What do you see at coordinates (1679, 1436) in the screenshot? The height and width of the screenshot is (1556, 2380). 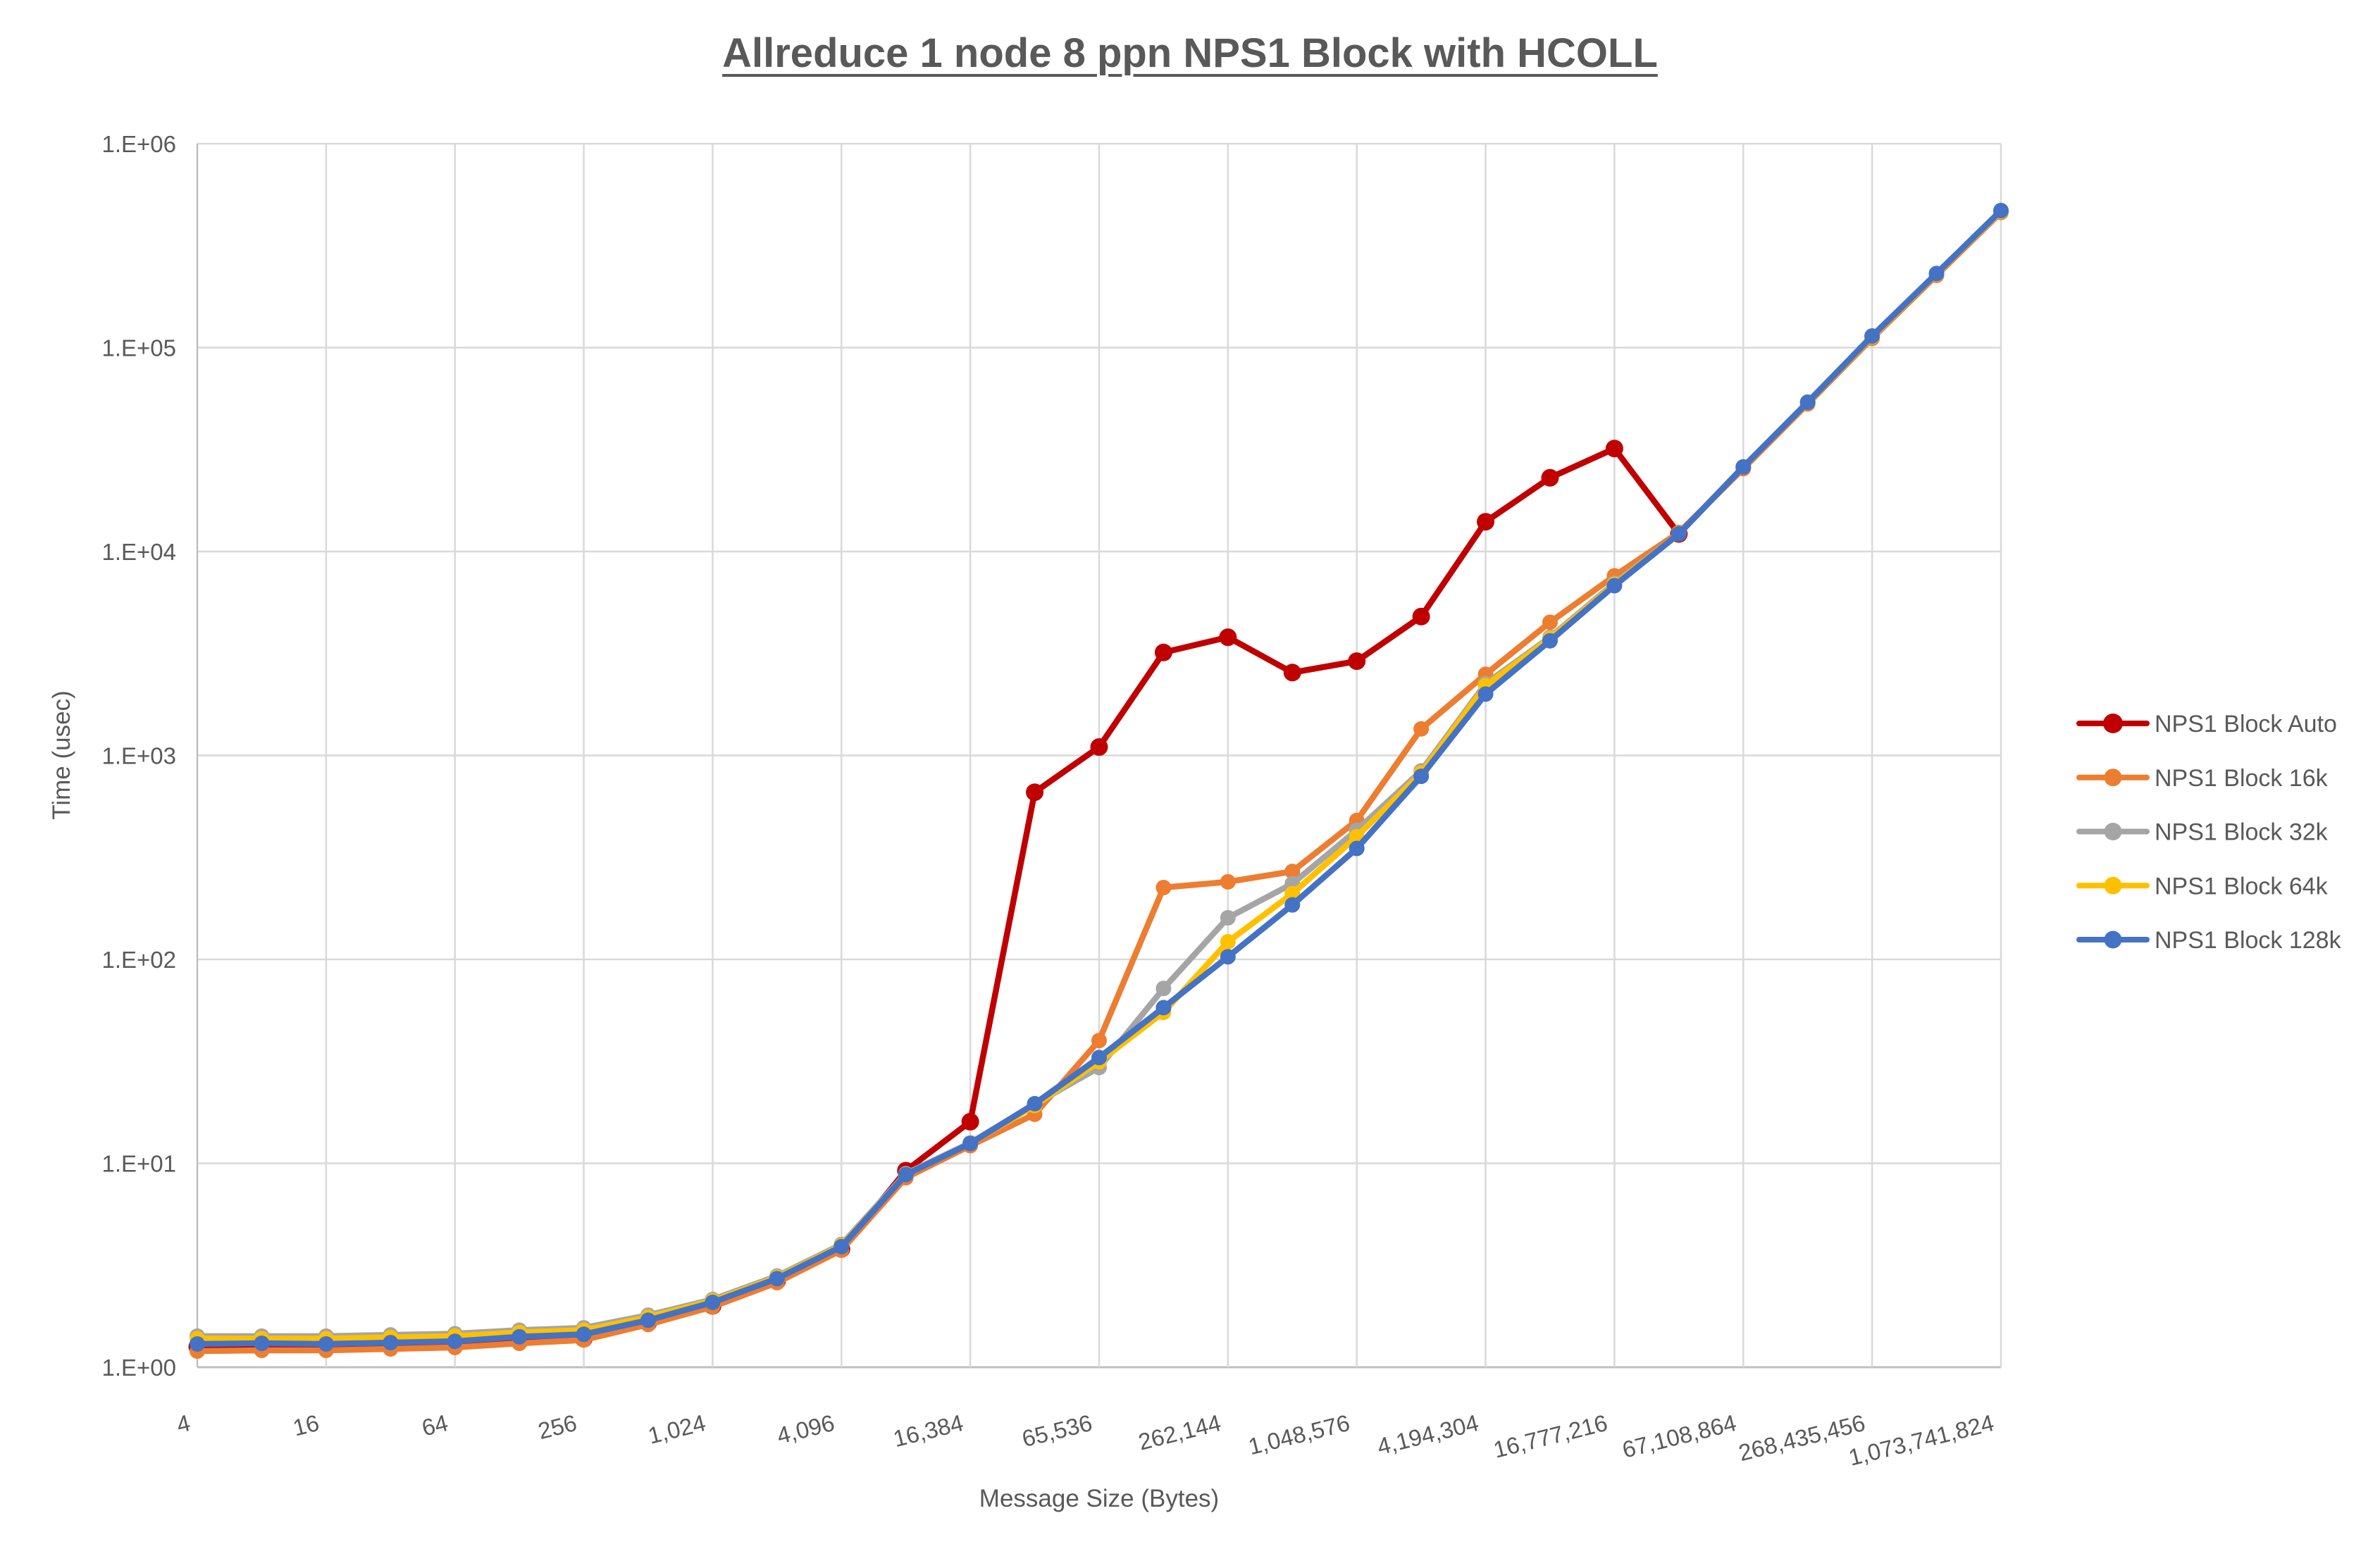 I see `x-tick-label: 67,108,864` at bounding box center [1679, 1436].